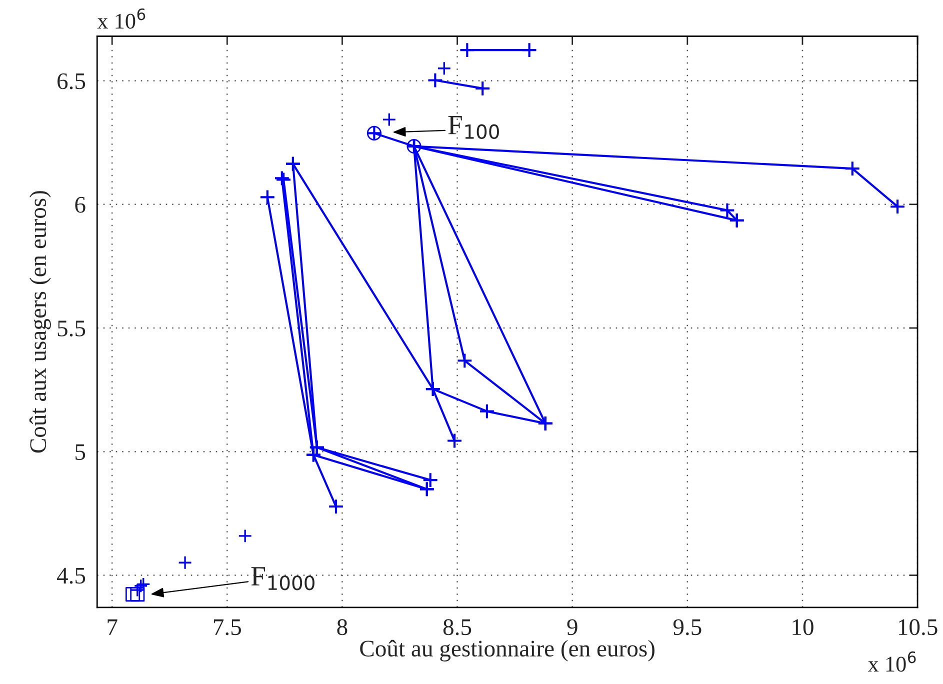 The height and width of the screenshot is (684, 943). What do you see at coordinates (282, 578) in the screenshot?
I see `annotation: F$_{1000}$` at bounding box center [282, 578].